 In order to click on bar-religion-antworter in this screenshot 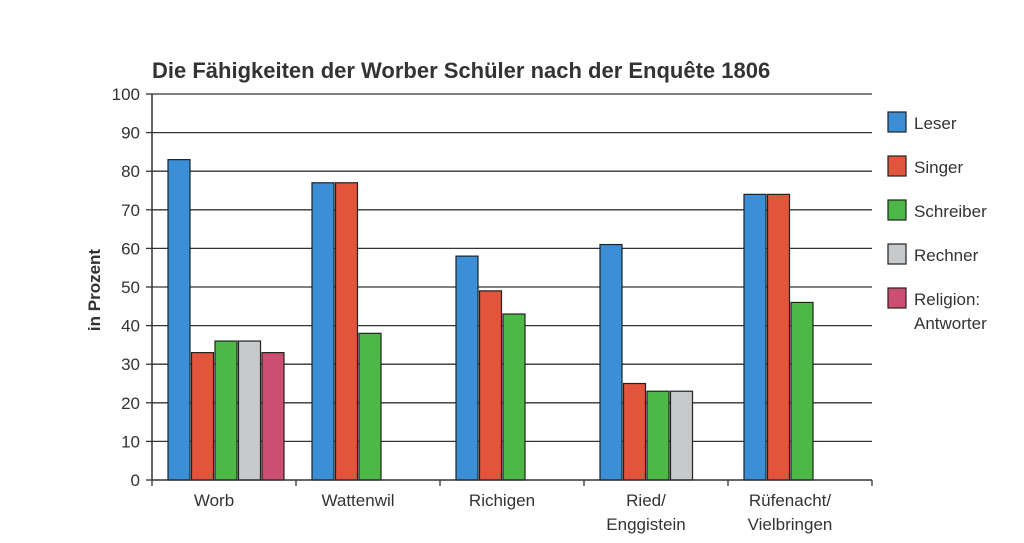, I will do `click(273, 416)`.